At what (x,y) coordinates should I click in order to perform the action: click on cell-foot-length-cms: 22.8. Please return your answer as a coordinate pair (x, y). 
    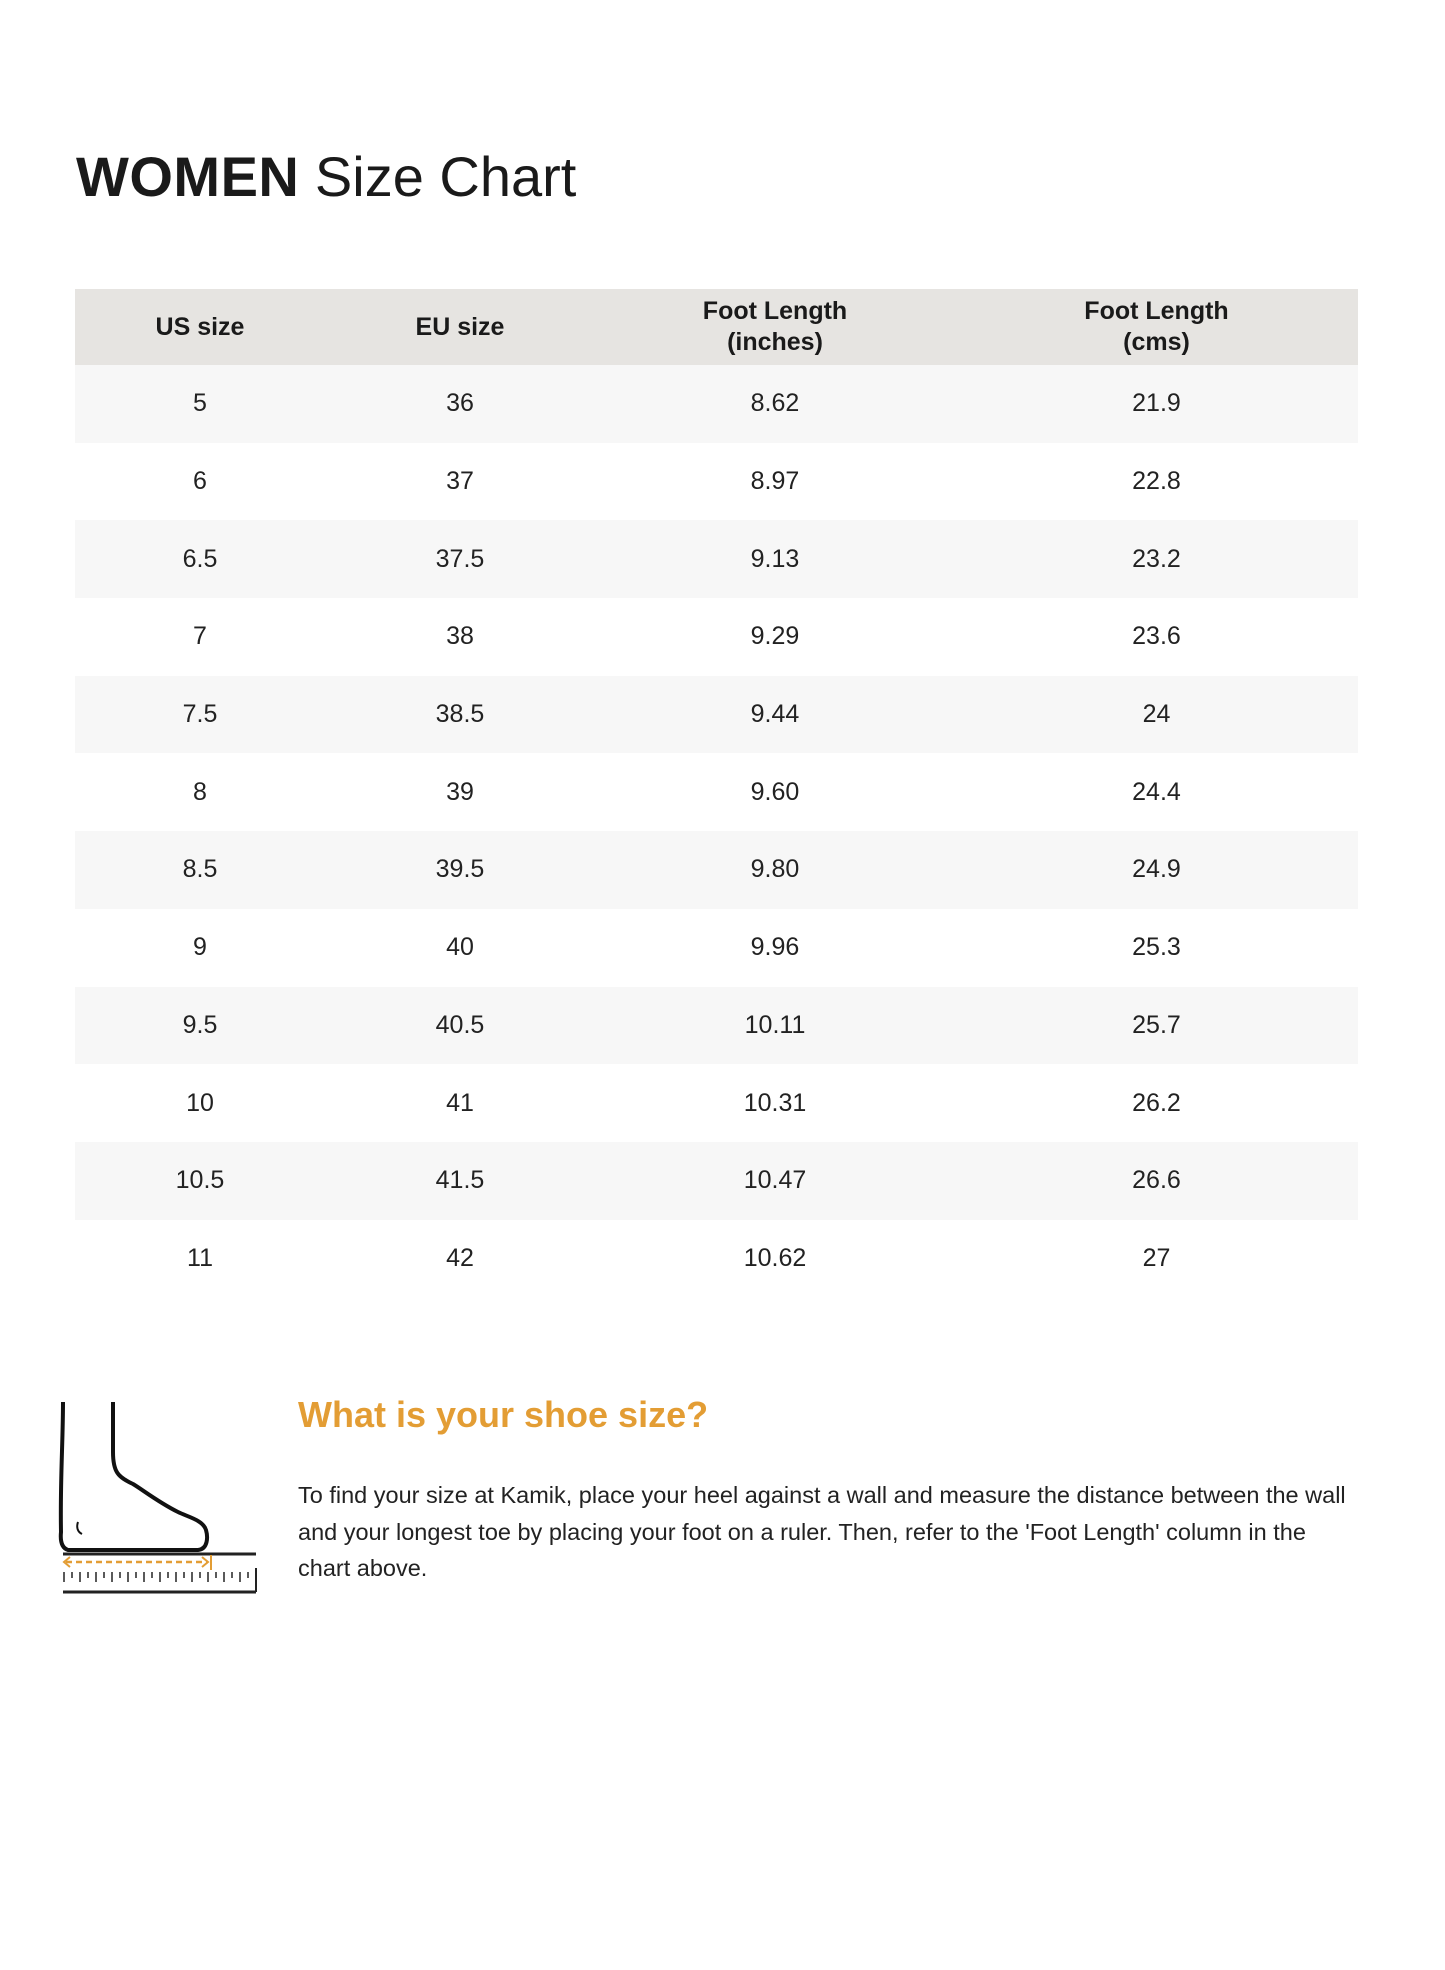
    Looking at the image, I should click on (1156, 481).